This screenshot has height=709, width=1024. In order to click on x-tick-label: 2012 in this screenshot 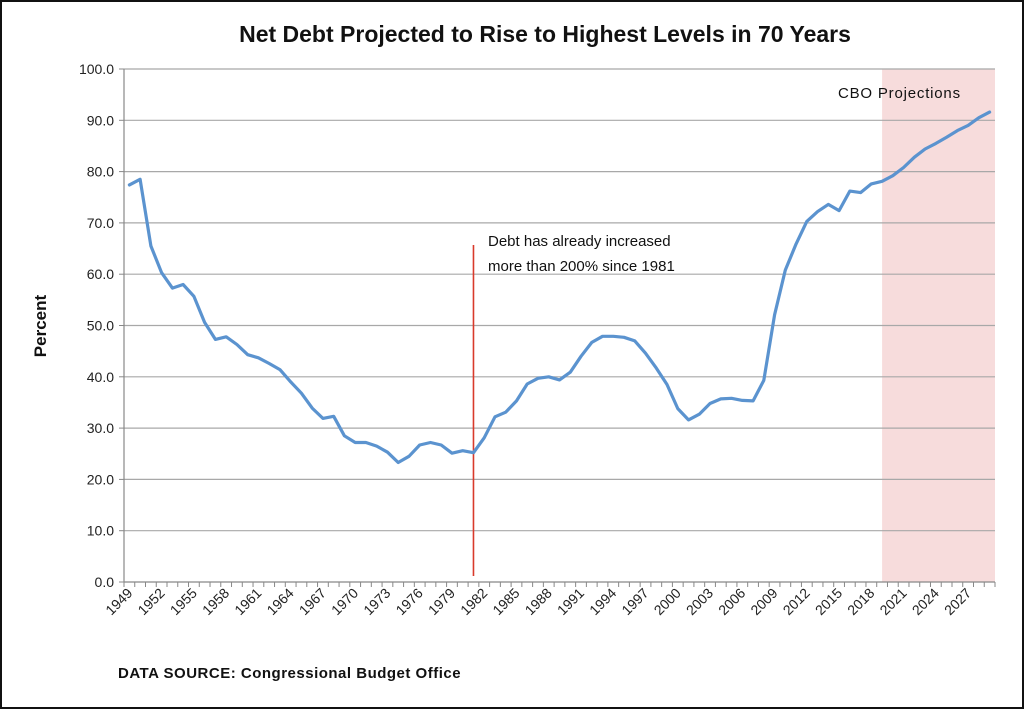, I will do `click(796, 601)`.